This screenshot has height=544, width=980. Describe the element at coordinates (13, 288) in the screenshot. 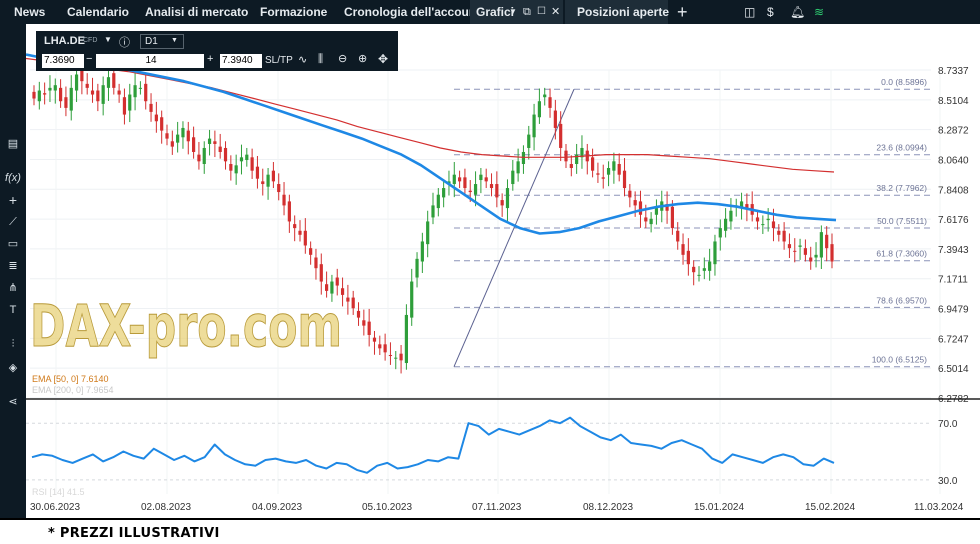

I see `pitchfork-icon: ⋔` at that location.